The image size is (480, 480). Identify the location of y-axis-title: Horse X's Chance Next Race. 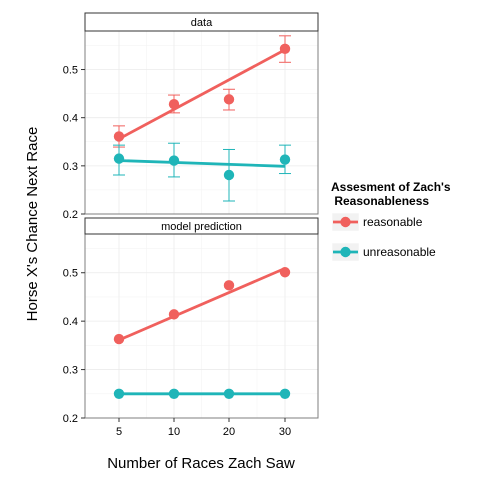
(32, 224).